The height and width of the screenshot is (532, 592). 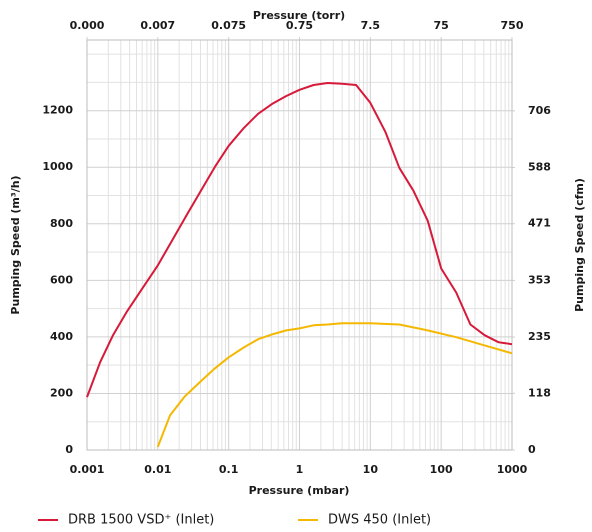 I want to click on x-tick-label: 1000, so click(x=512, y=469).